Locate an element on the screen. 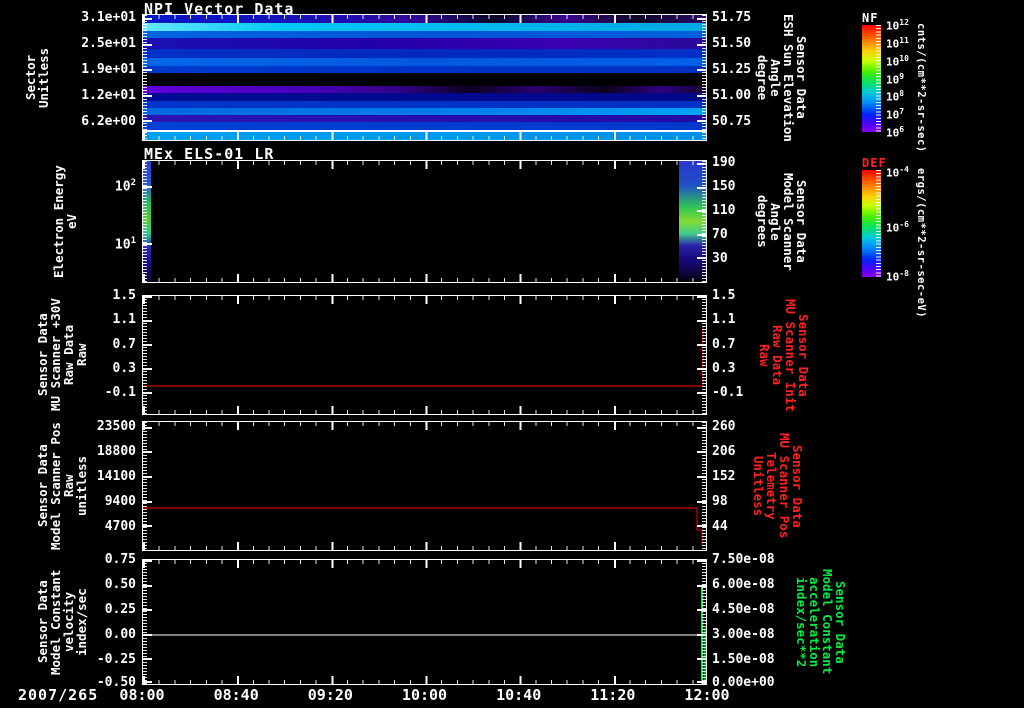 The height and width of the screenshot is (708, 1024). y-tick-label-right: 1.5 is located at coordinates (724, 295).